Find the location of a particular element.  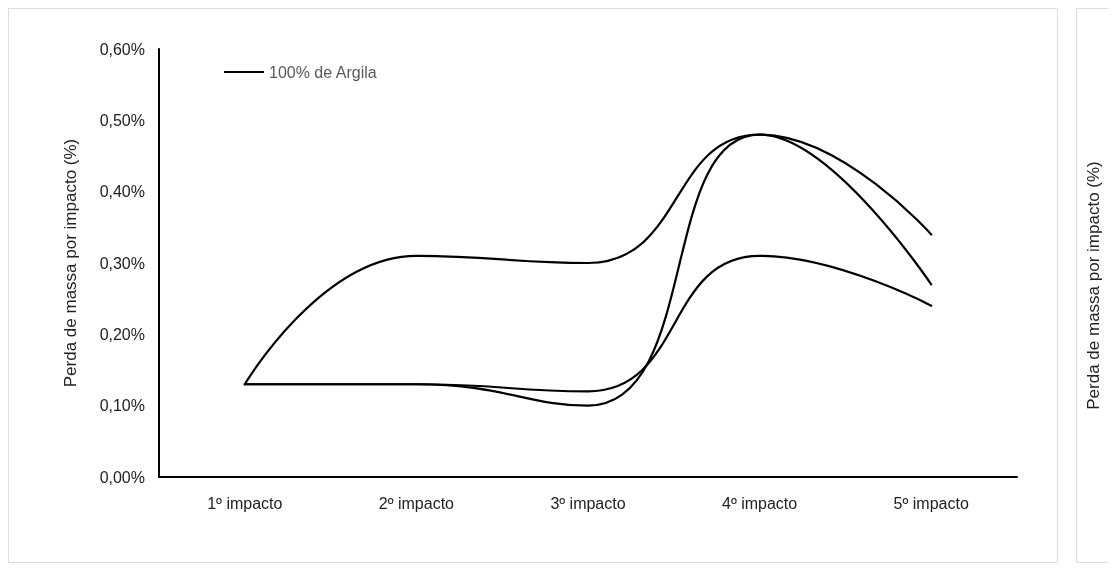

text: Perda de massa por impacto (%) is located at coordinates (1093, 285).